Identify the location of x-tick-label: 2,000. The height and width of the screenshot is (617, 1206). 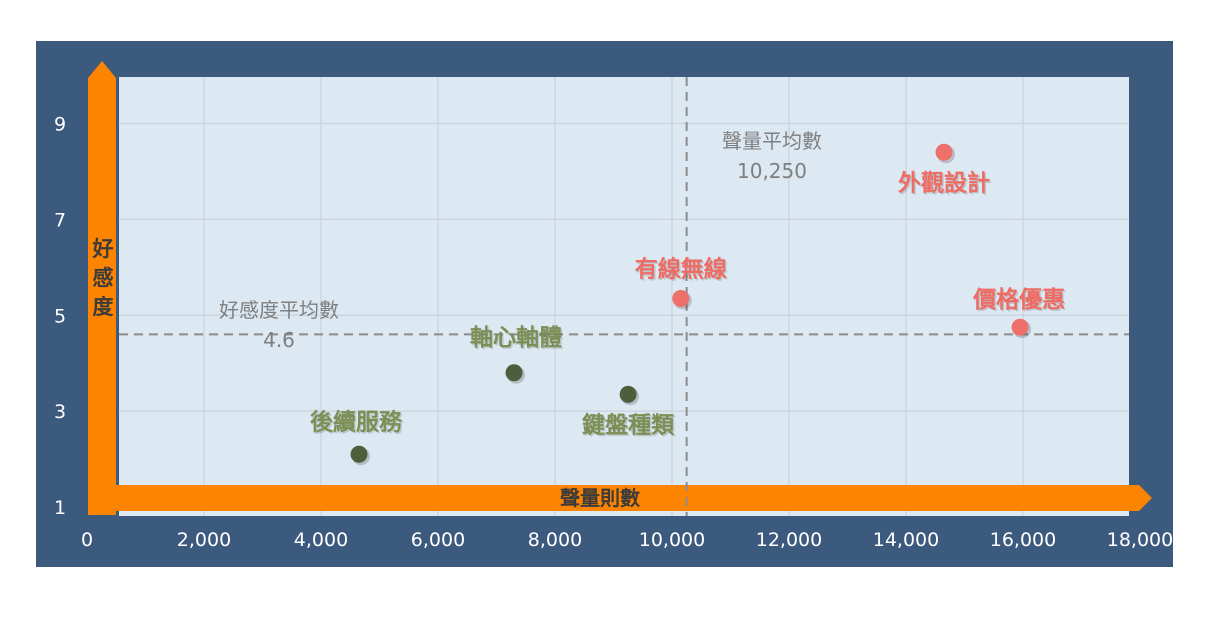
(204, 540).